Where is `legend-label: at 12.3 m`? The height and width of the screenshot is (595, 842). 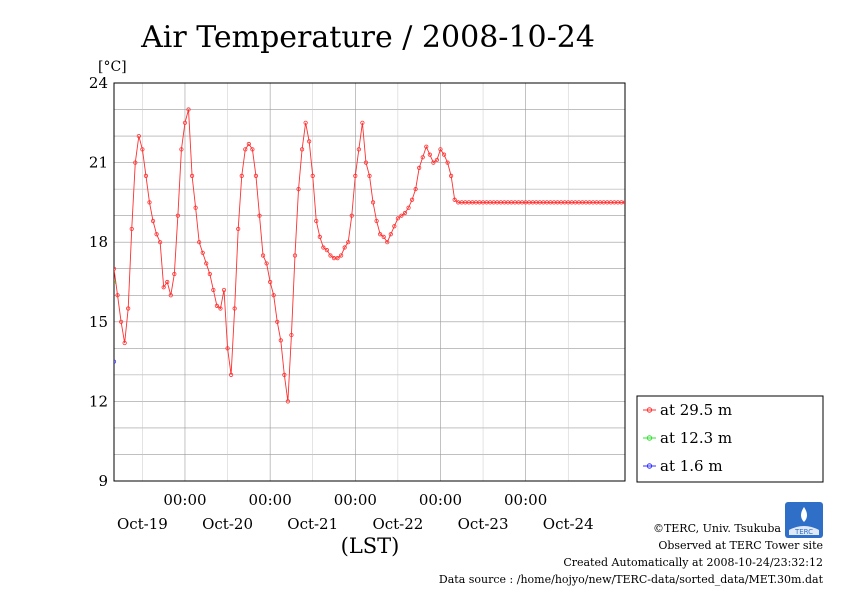 legend-label: at 12.3 m is located at coordinates (696, 438).